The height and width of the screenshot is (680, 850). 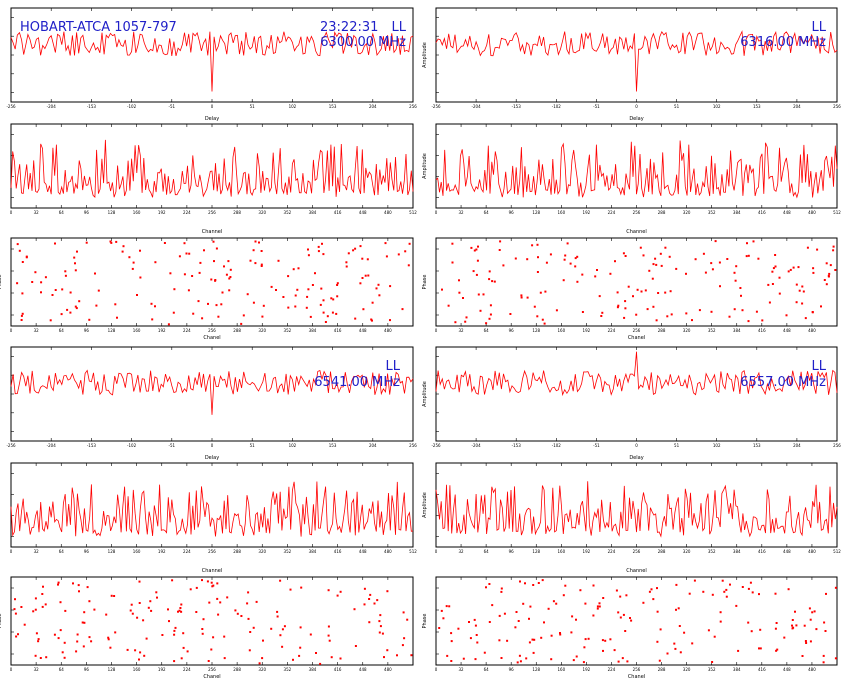 I want to click on x-tick-label-g1c0-phase-3: 96, so click(x=87, y=669).